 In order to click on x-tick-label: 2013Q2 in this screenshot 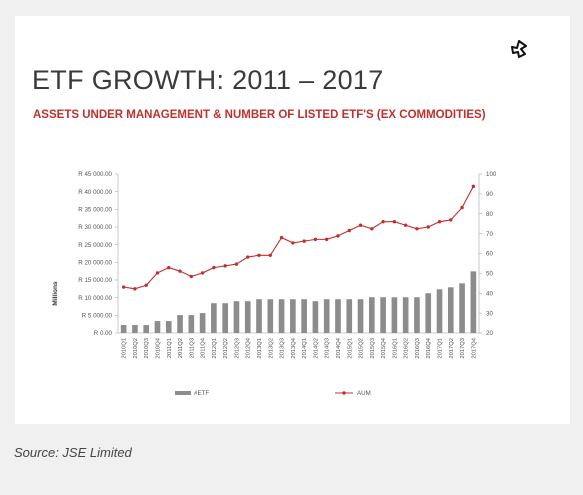, I will do `click(271, 348)`.